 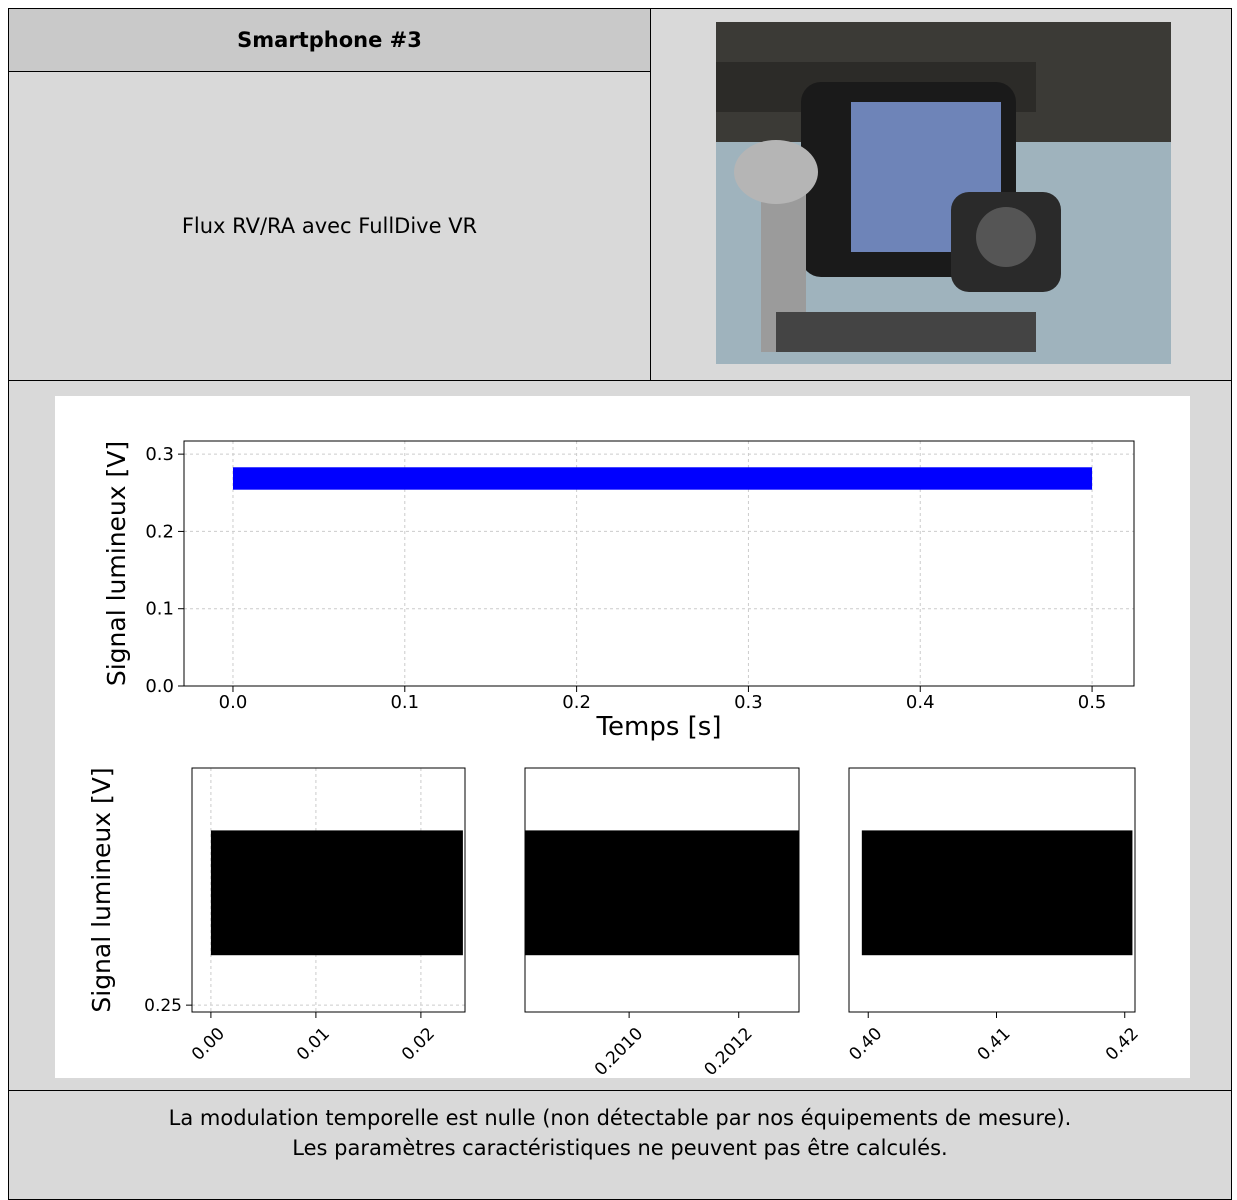 What do you see at coordinates (729, 1052) in the screenshot?
I see `x-tick-label: 0.2012` at bounding box center [729, 1052].